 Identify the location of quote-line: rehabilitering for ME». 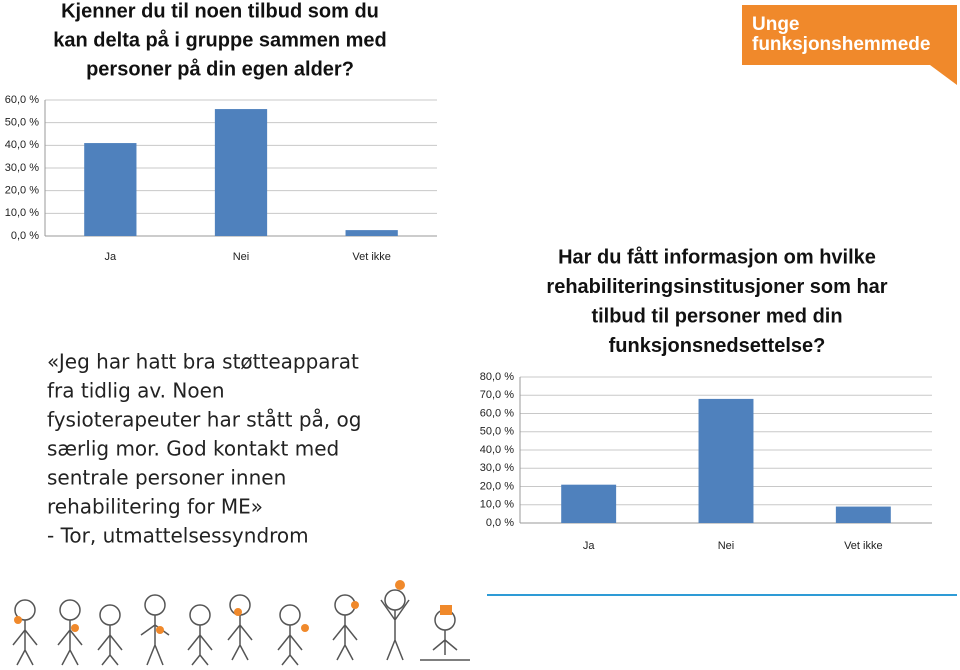
(155, 507).